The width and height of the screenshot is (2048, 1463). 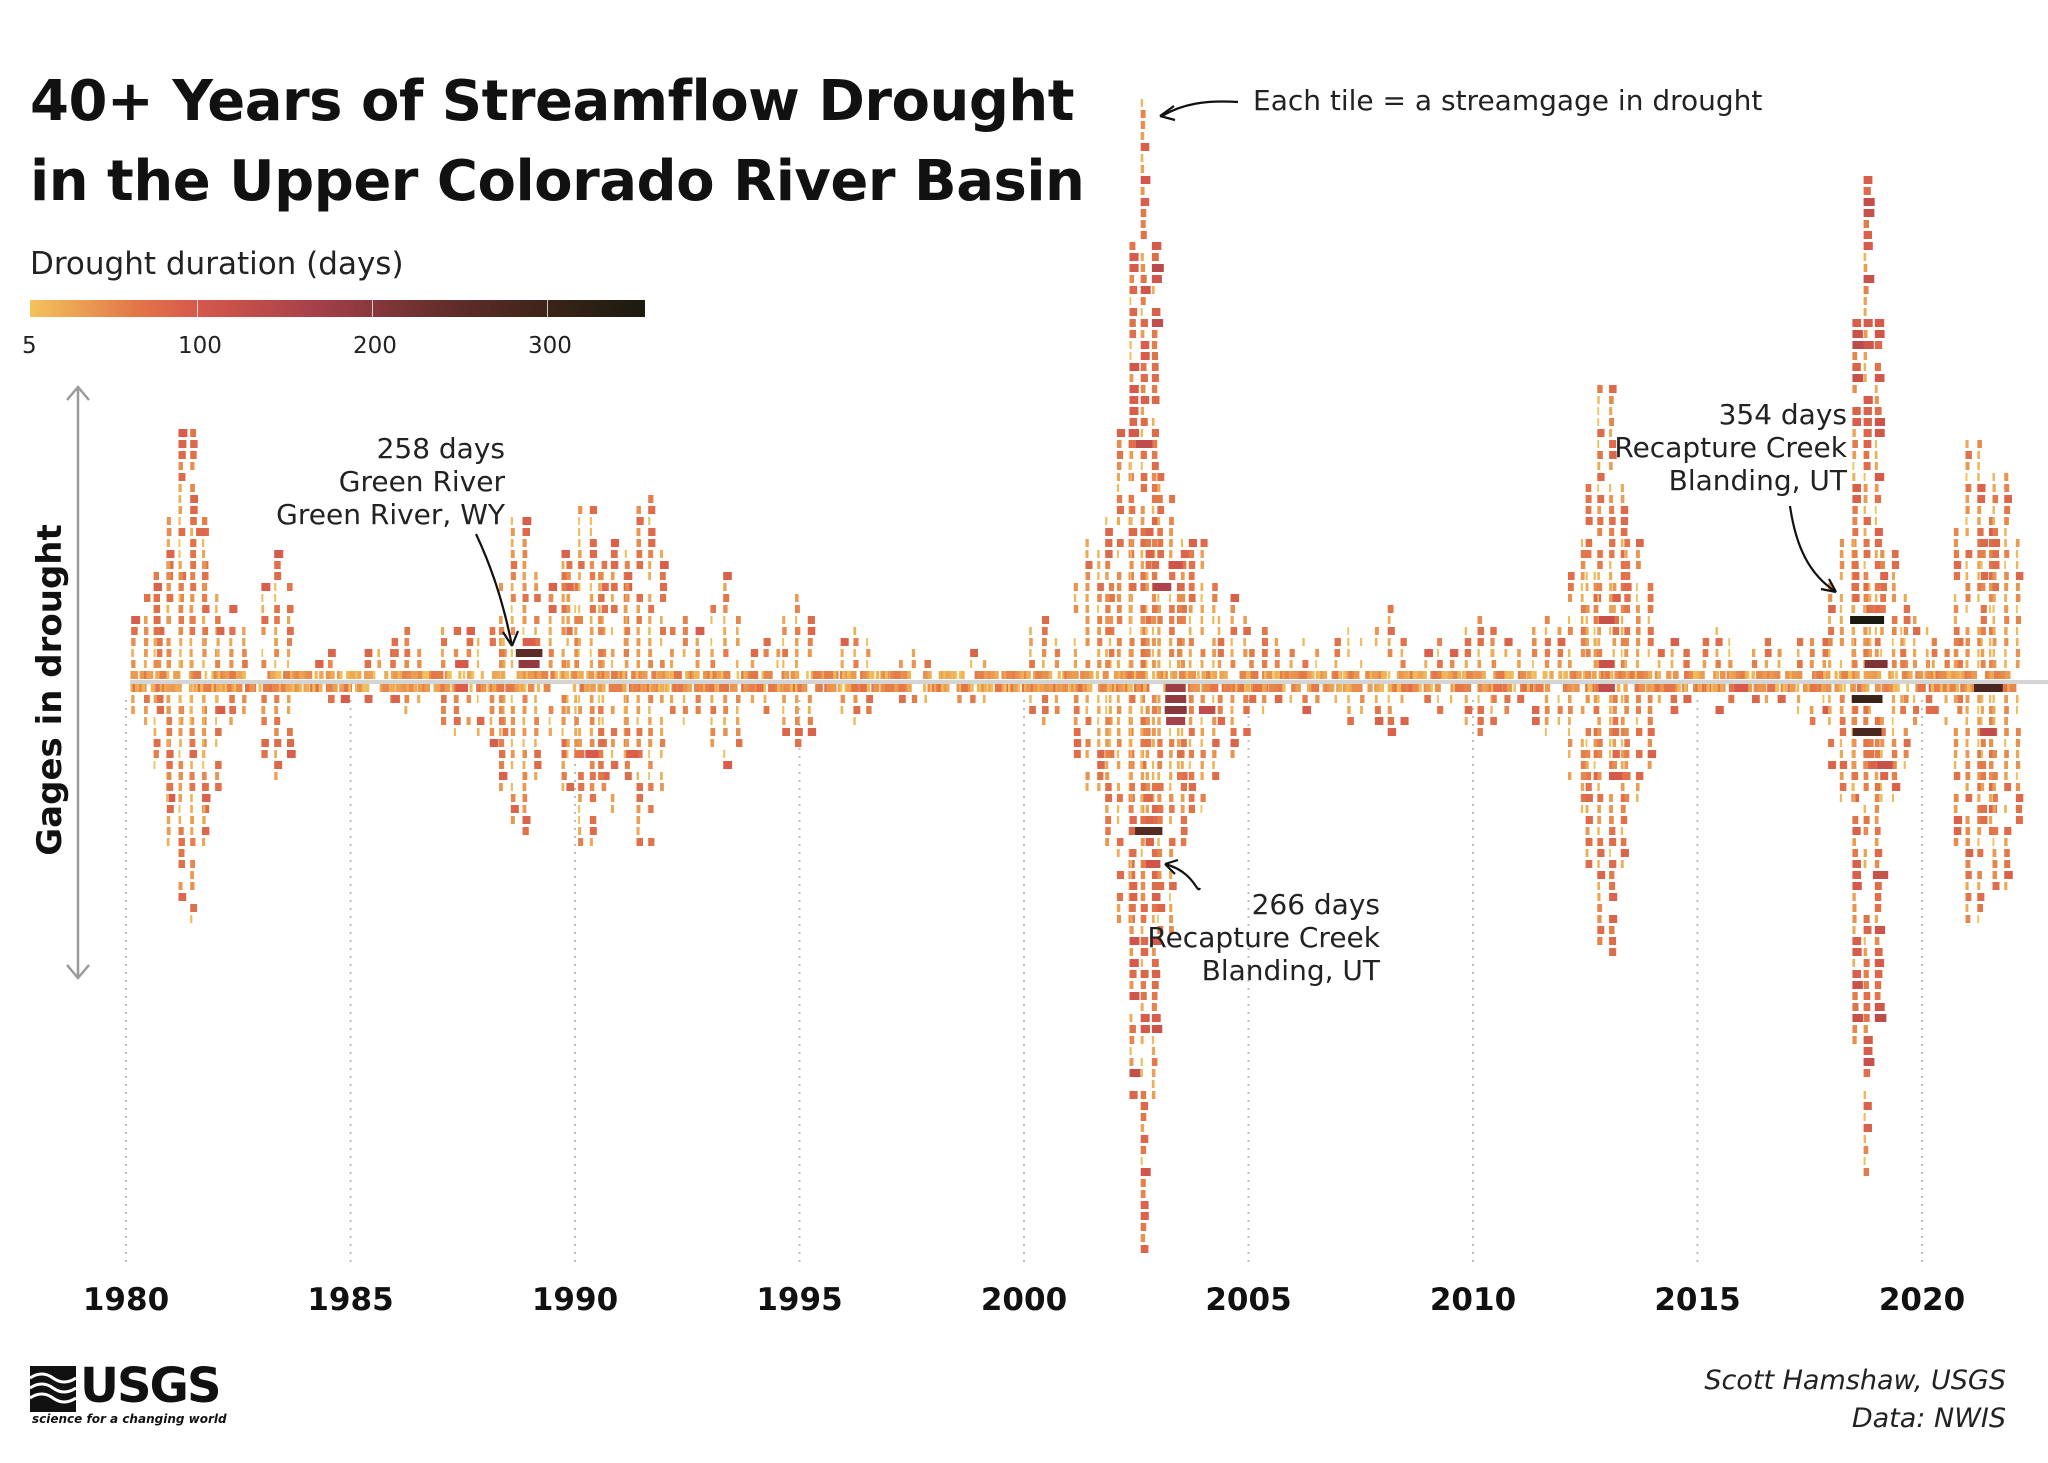 I want to click on x-tick-1985: 1985, so click(x=350, y=1300).